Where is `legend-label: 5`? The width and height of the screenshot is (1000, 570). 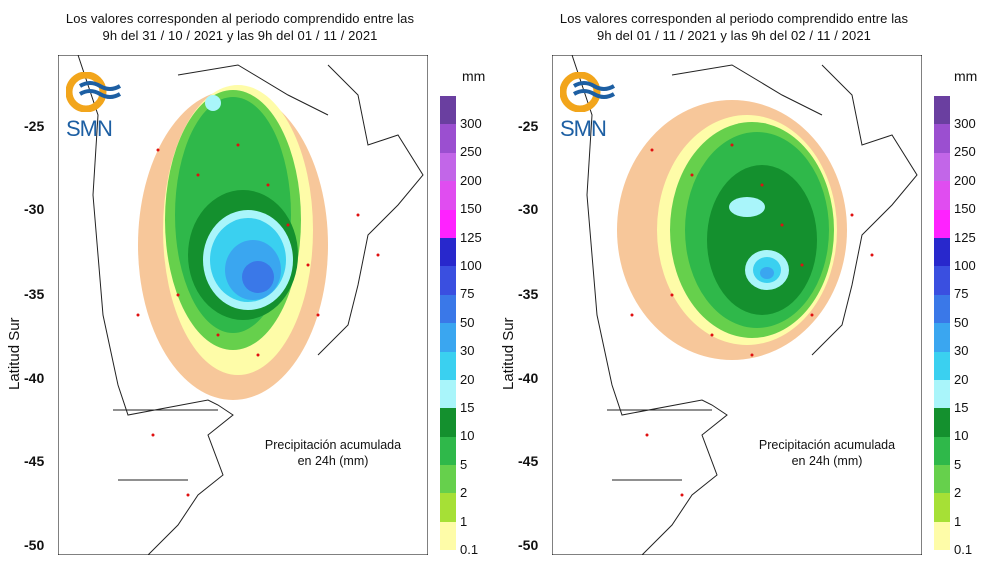
legend-label: 5 is located at coordinates (464, 464).